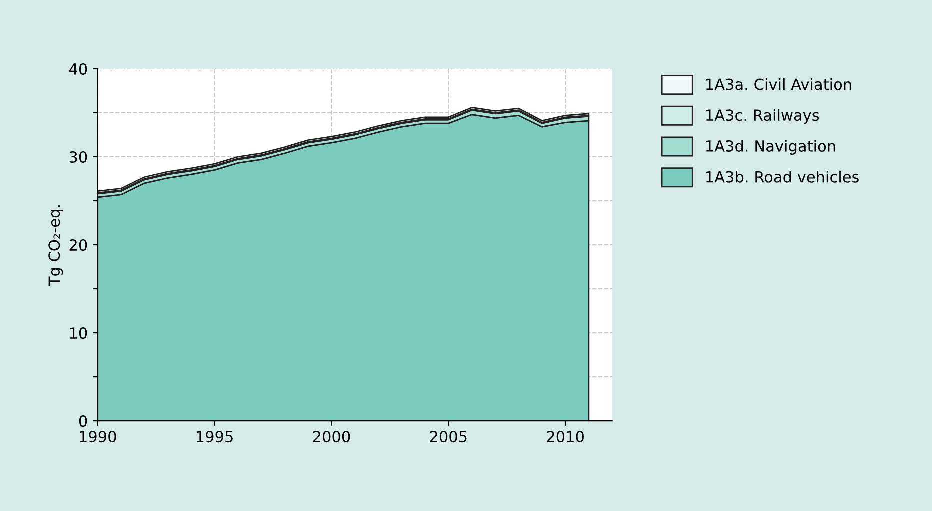 The width and height of the screenshot is (932, 511). Describe the element at coordinates (83, 422) in the screenshot. I see `y-tick-label: 0` at that location.